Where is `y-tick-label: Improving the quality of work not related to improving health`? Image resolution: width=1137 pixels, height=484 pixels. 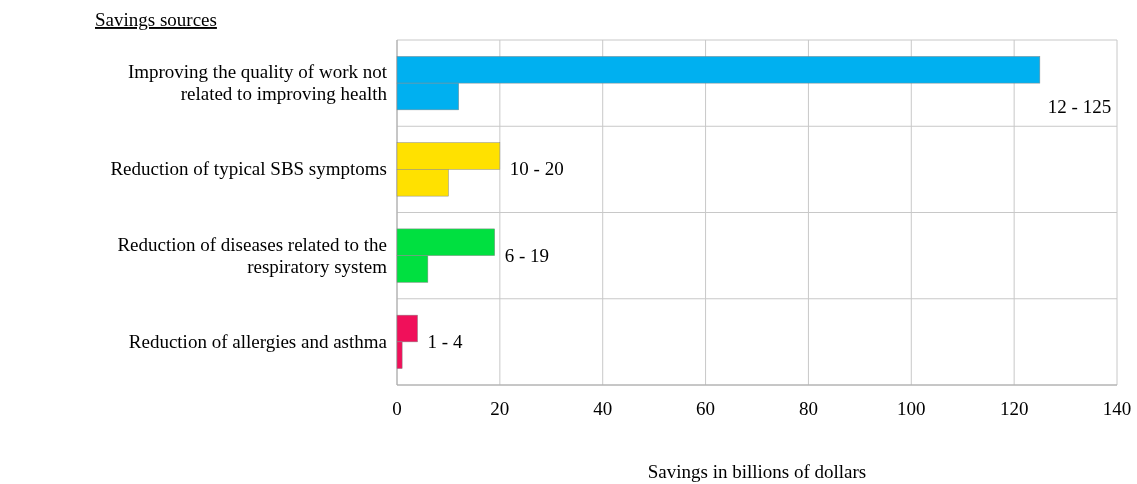 y-tick-label: Improving the quality of work not related to improving health is located at coordinates (257, 83).